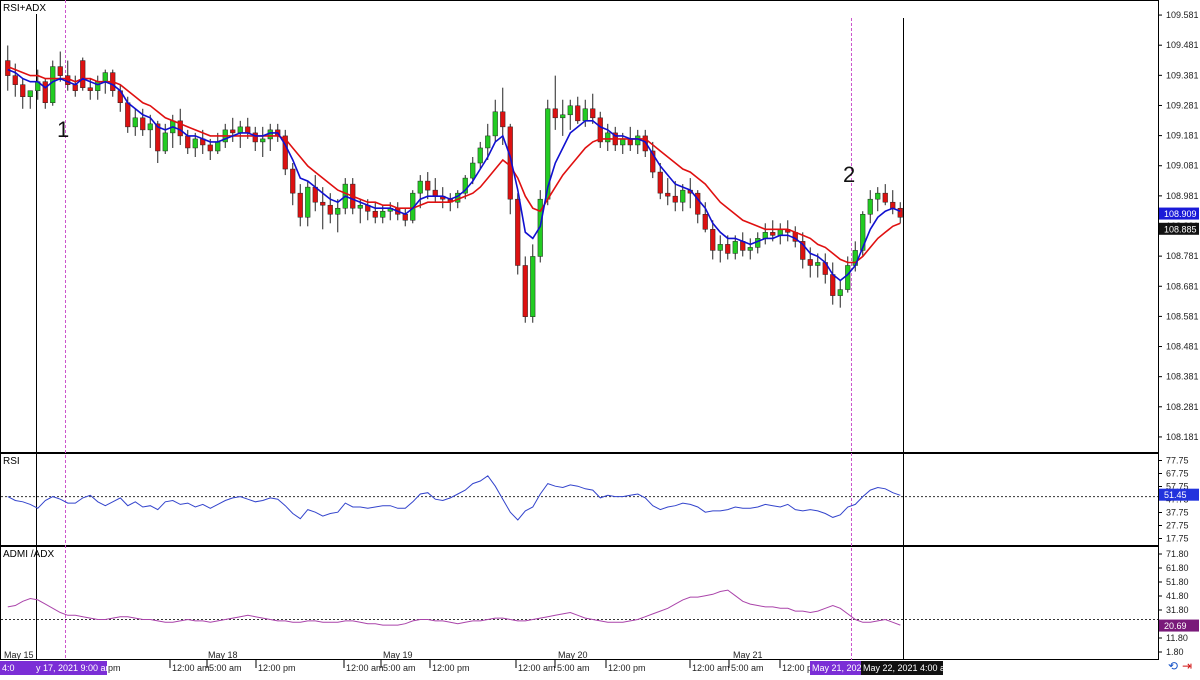  Describe the element at coordinates (1182, 136) in the screenshot. I see `price-y-tick-label: 109.181` at that location.